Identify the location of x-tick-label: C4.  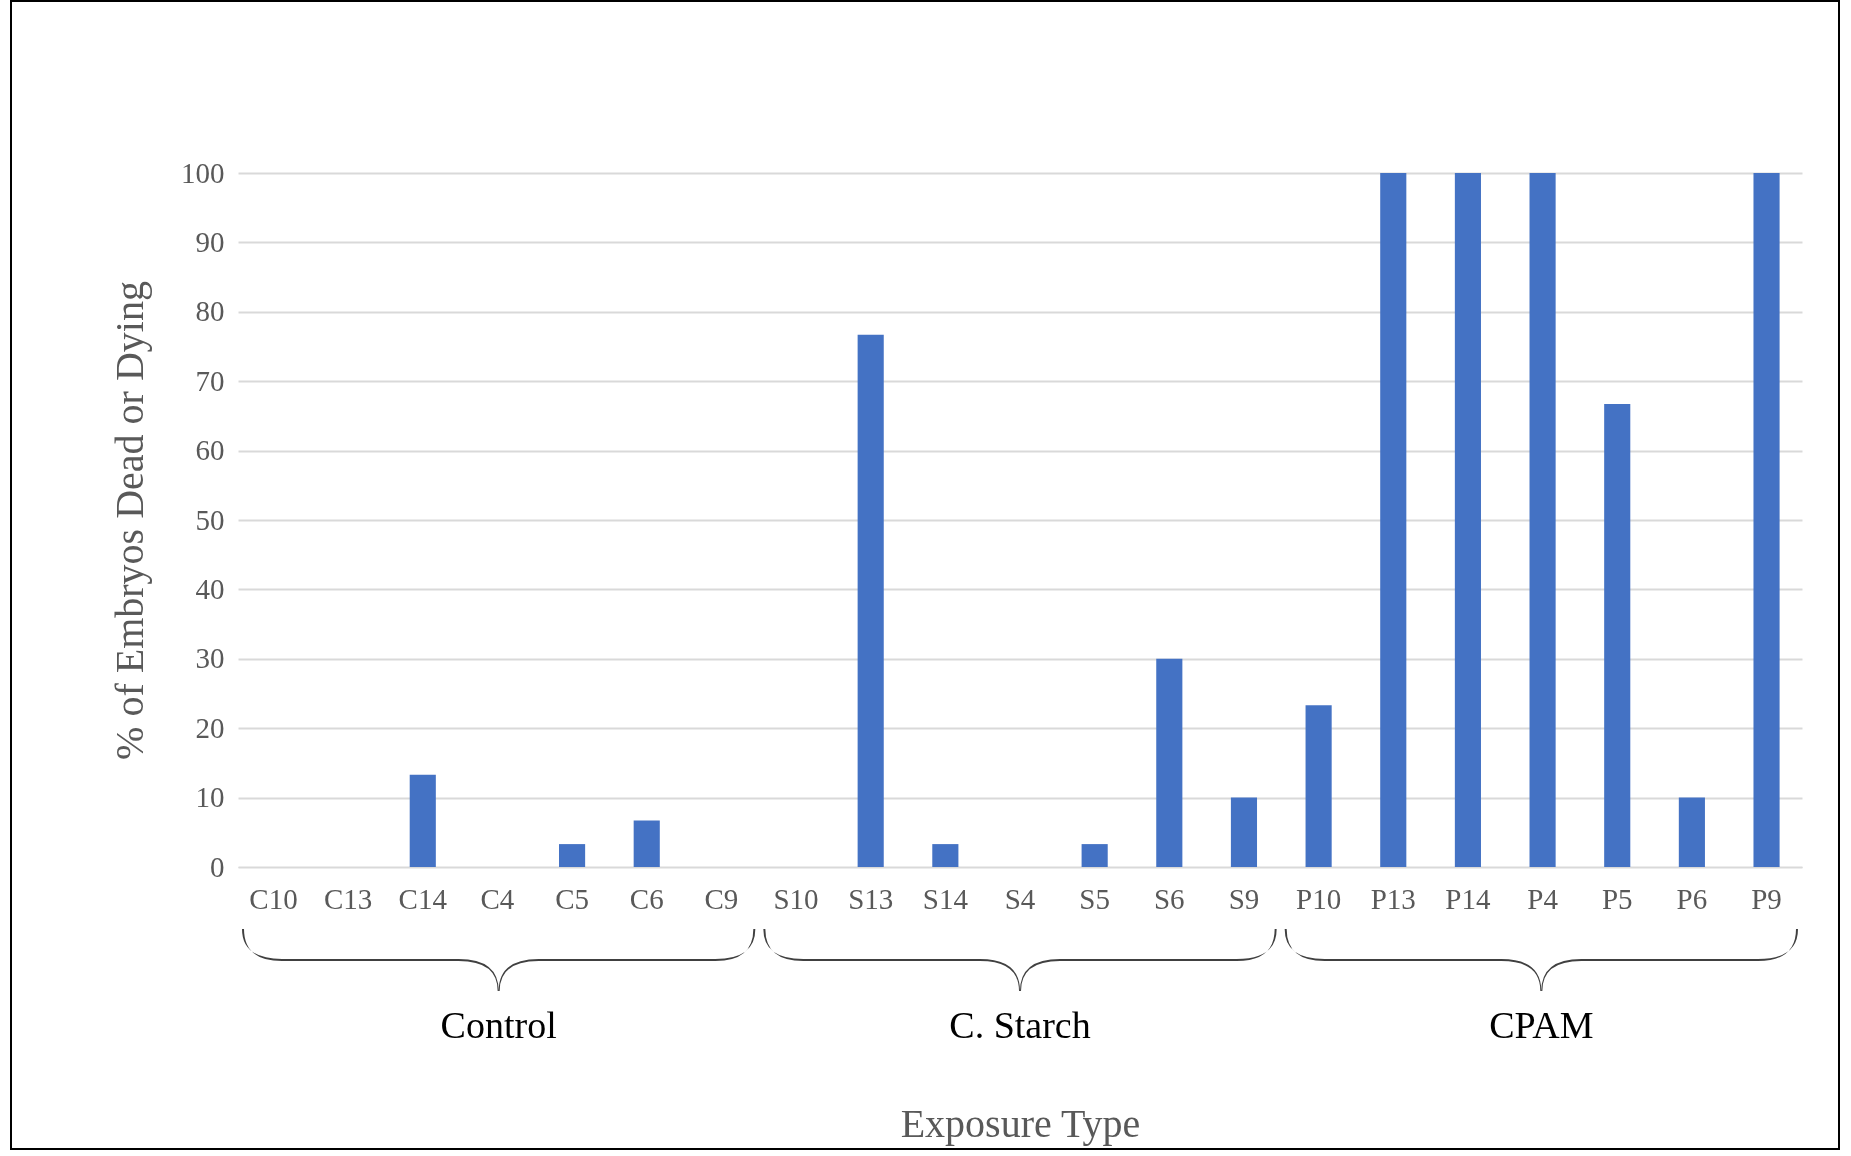
(497, 898).